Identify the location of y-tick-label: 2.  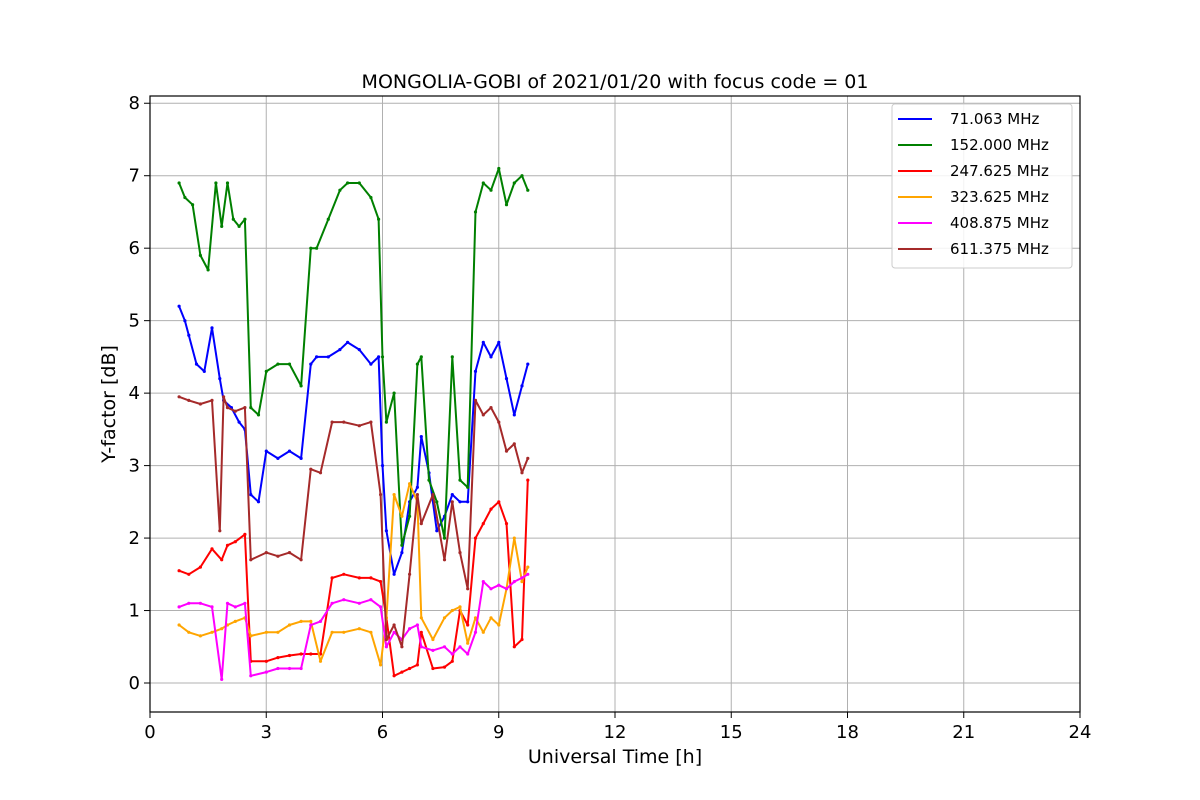
(134, 538).